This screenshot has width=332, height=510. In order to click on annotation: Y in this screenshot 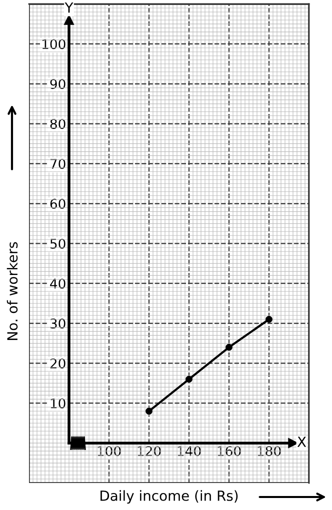, I will do `click(69, 7)`.